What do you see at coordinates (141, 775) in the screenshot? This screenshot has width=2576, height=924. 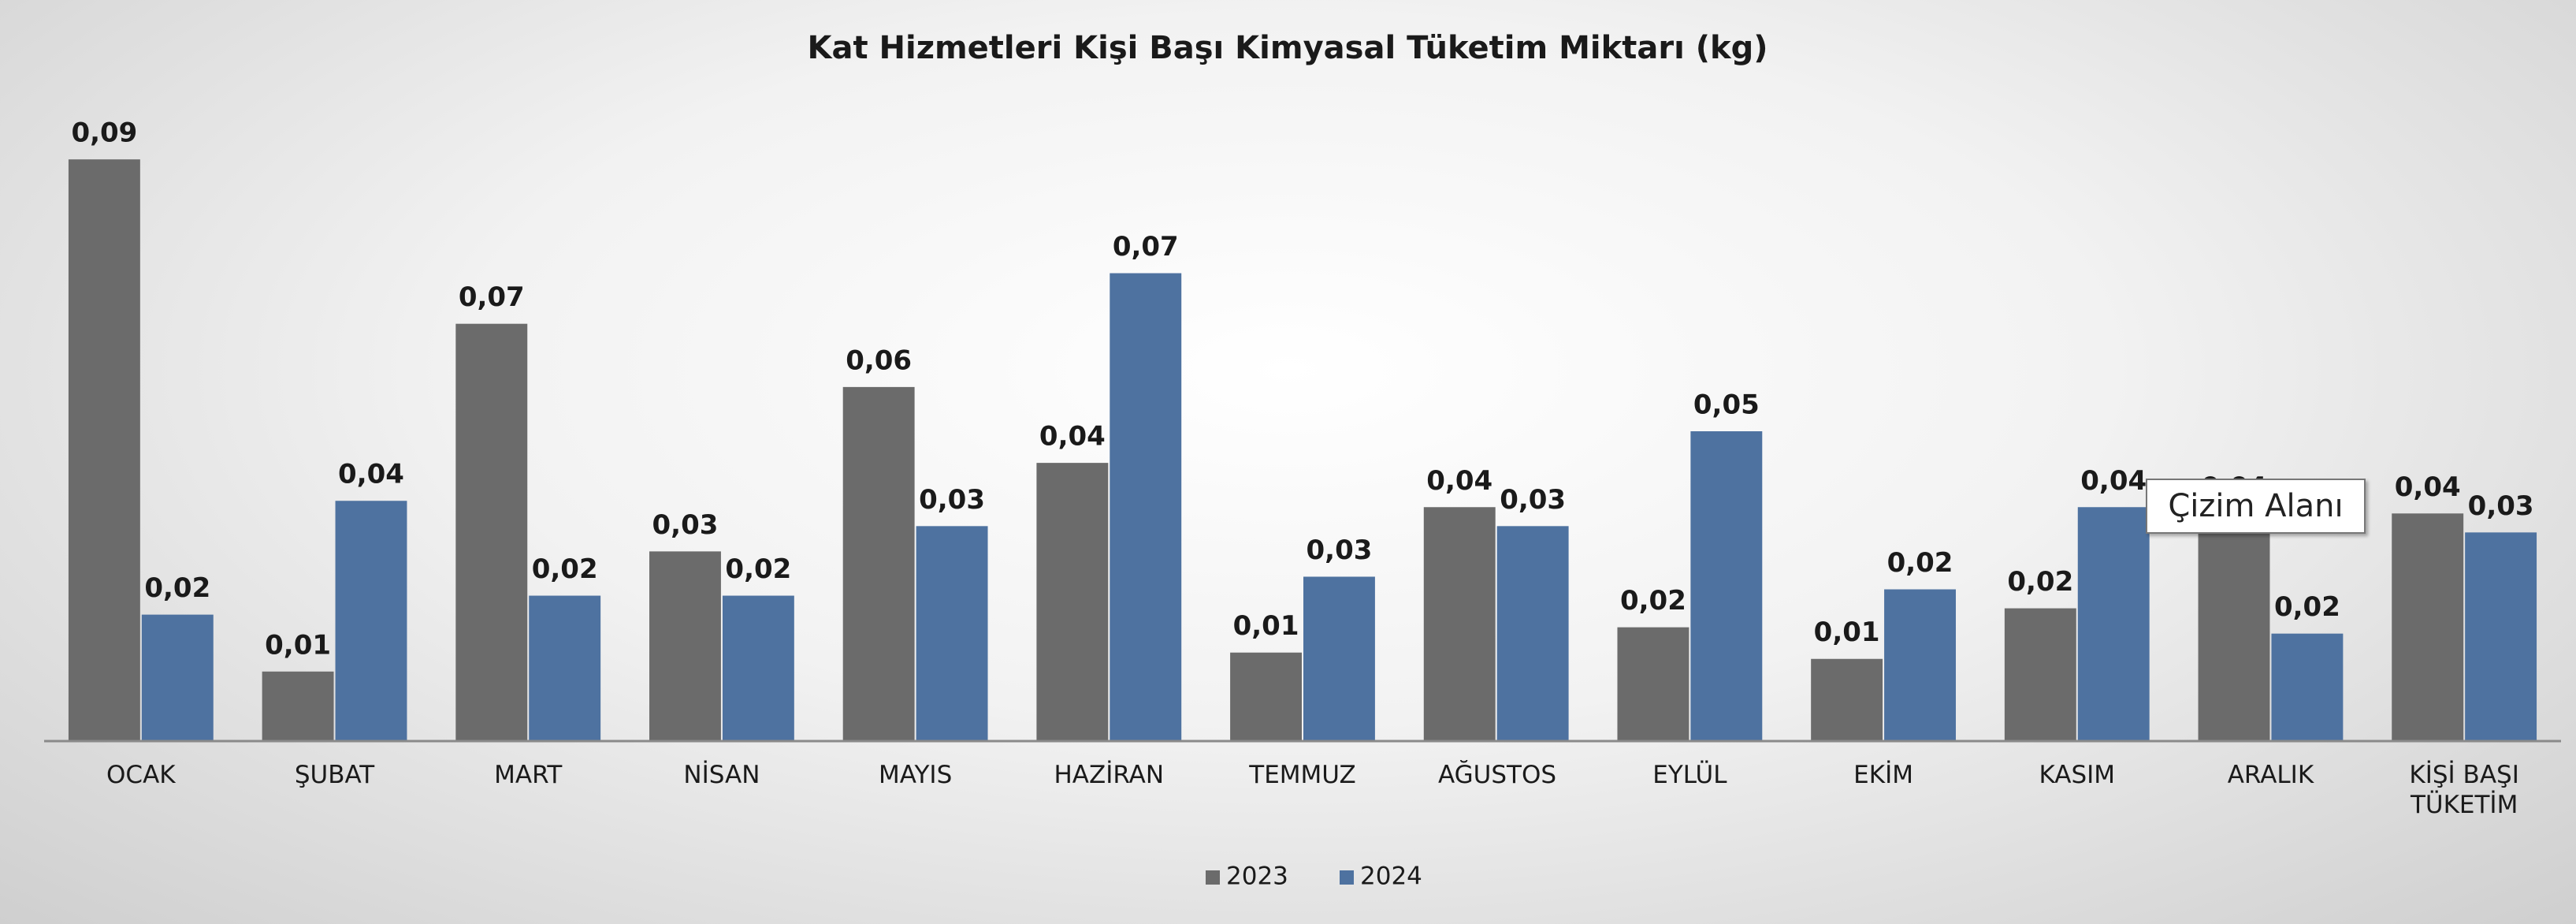 I see `x-tick-label: OCAK` at bounding box center [141, 775].